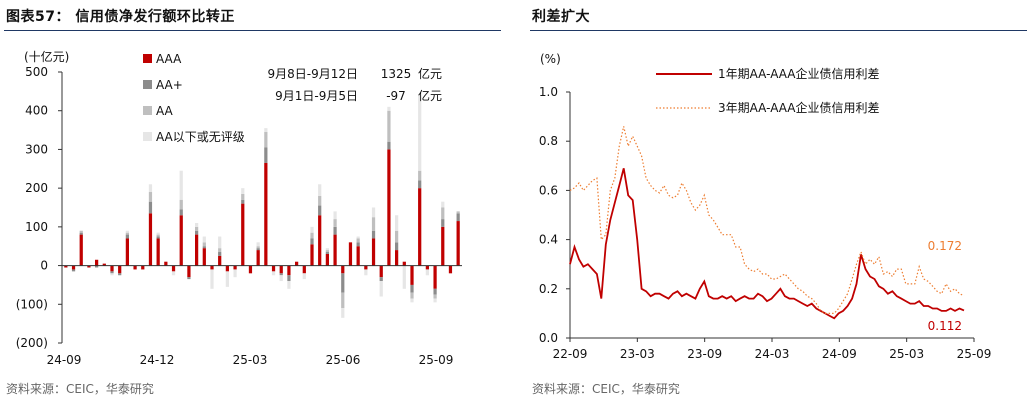 The height and width of the screenshot is (403, 1031). What do you see at coordinates (548, 338) in the screenshot?
I see `y-tick-label: 0.0` at bounding box center [548, 338].